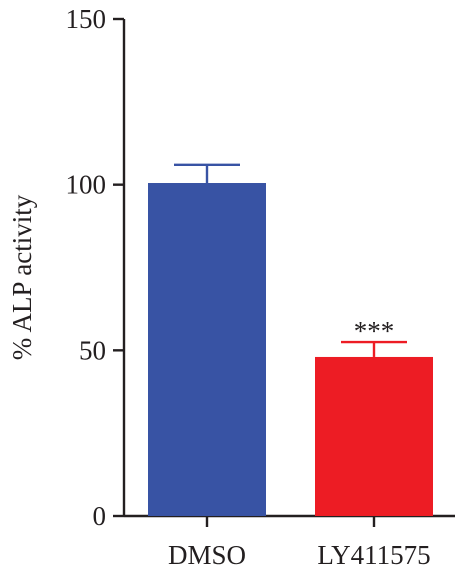 This screenshot has height=576, width=460. Describe the element at coordinates (374, 436) in the screenshot. I see `bar-ly411575` at that location.